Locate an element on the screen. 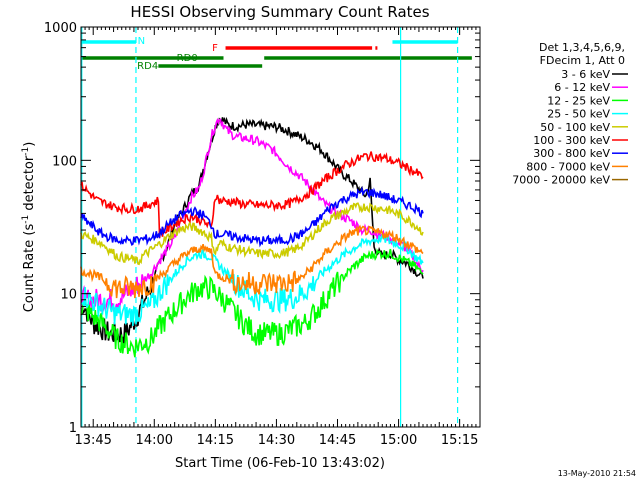 The height and width of the screenshot is (480, 640). flag-label-rd4: RD4 is located at coordinates (147, 66).